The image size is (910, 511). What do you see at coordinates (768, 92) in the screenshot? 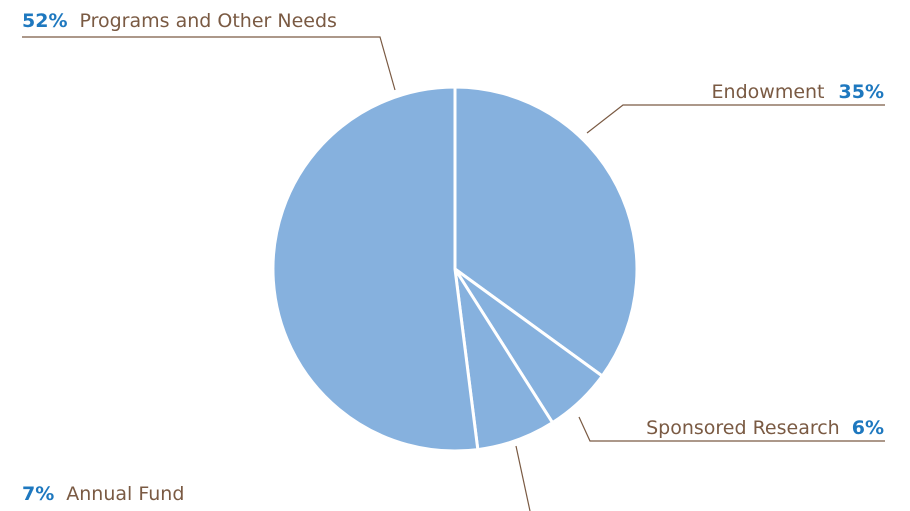
I see `endowment-label: Endowment` at bounding box center [768, 92].